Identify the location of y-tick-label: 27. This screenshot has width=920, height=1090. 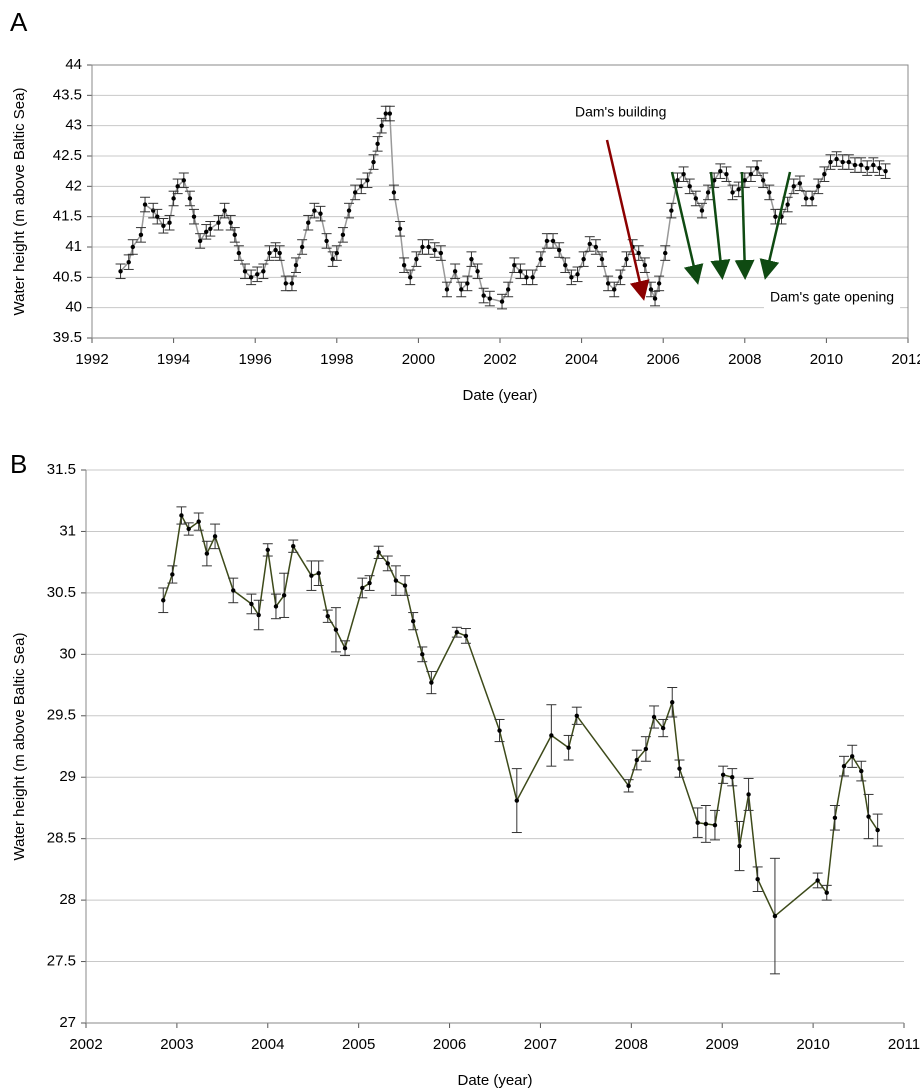
(67, 1022).